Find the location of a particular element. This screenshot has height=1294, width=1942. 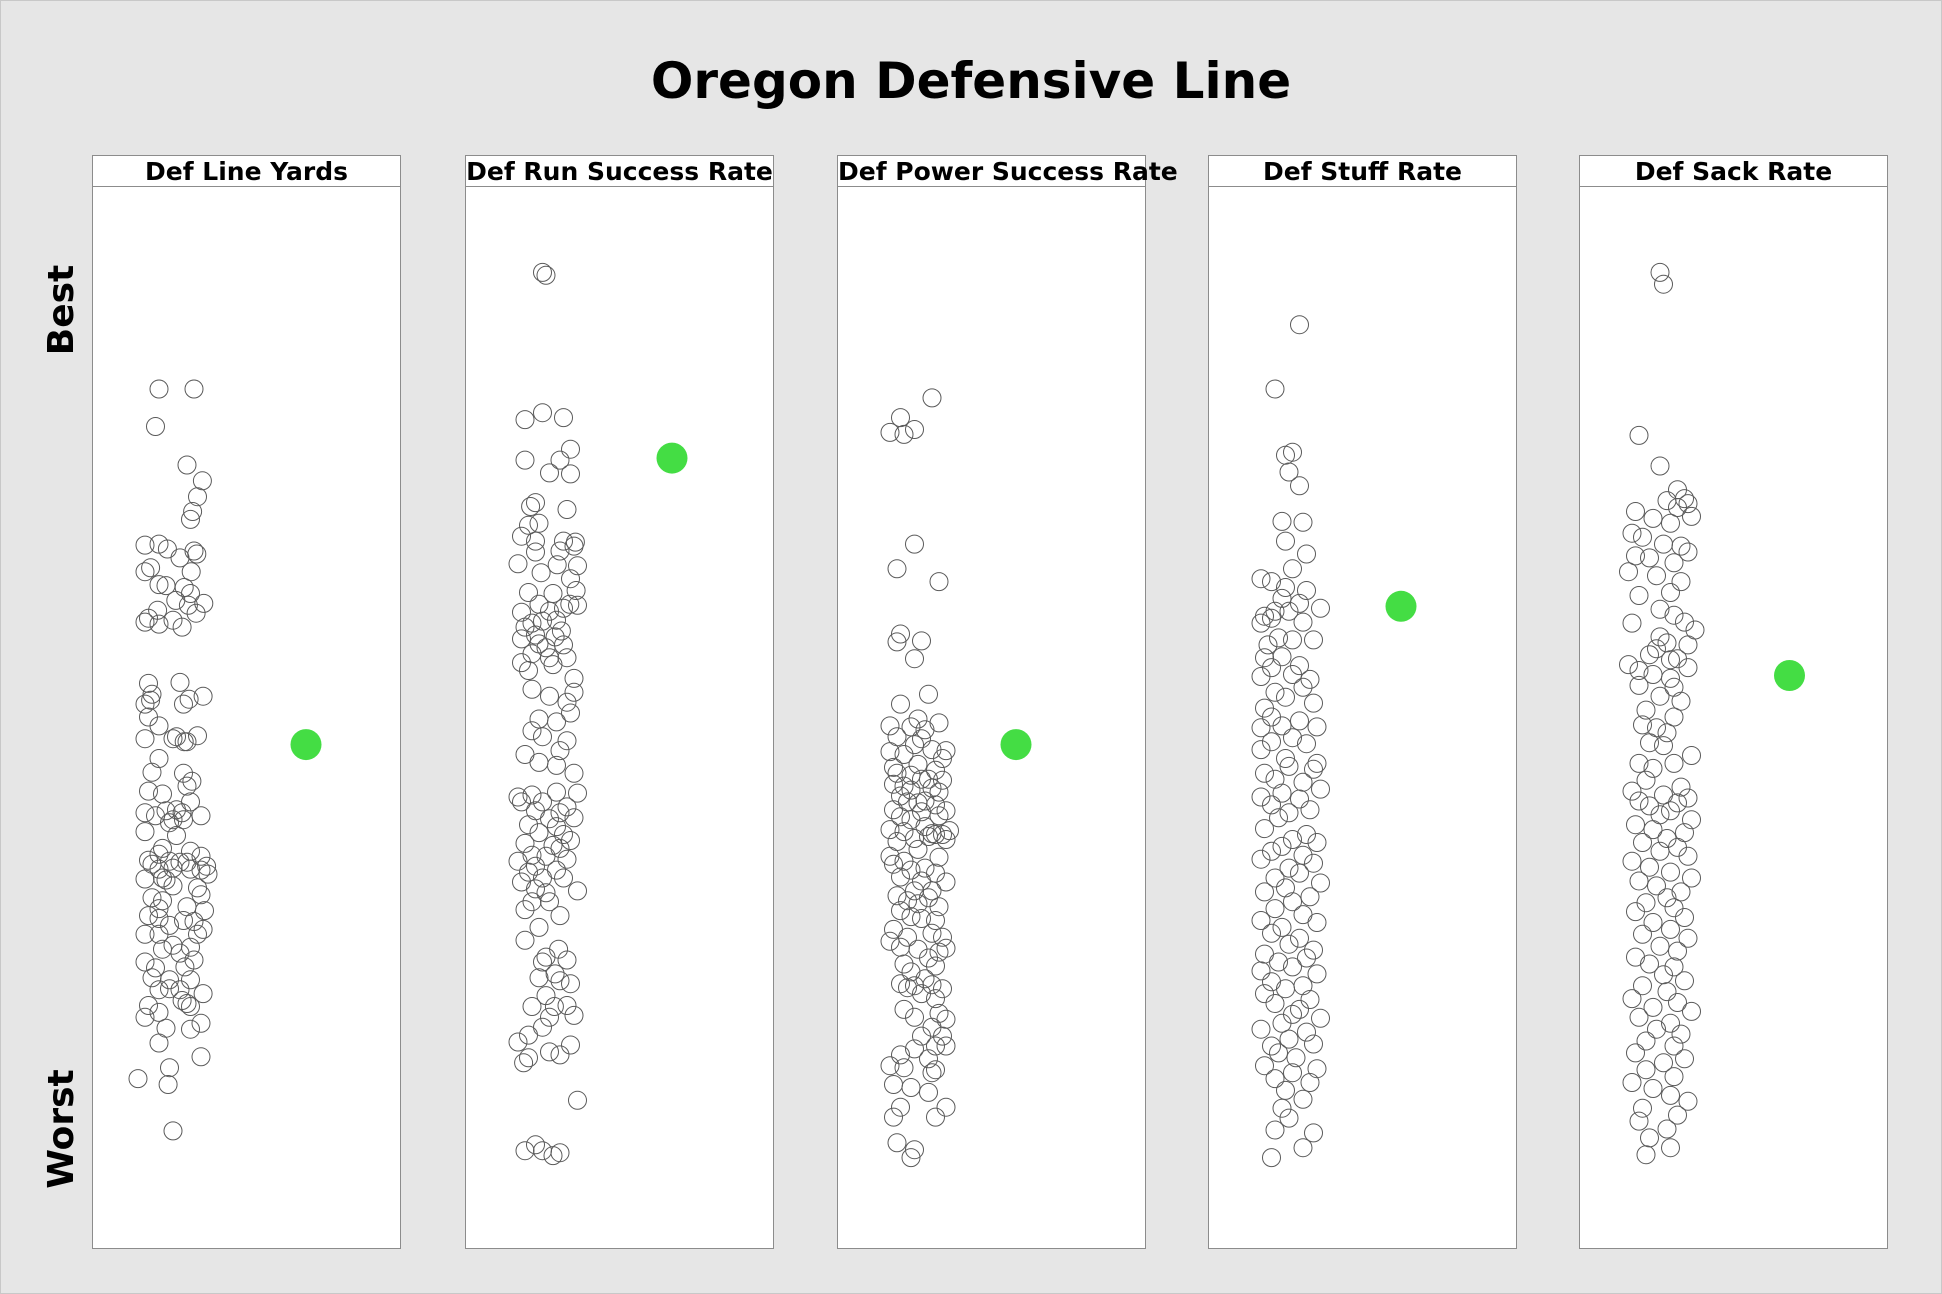

chart-title: Oregon Defensive Line is located at coordinates (971, 81).